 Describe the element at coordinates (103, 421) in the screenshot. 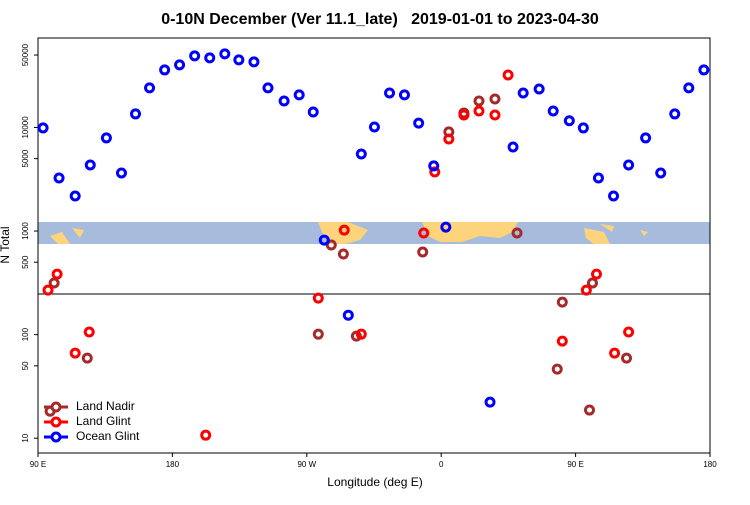

I see `legend-label: Land Glint` at that location.